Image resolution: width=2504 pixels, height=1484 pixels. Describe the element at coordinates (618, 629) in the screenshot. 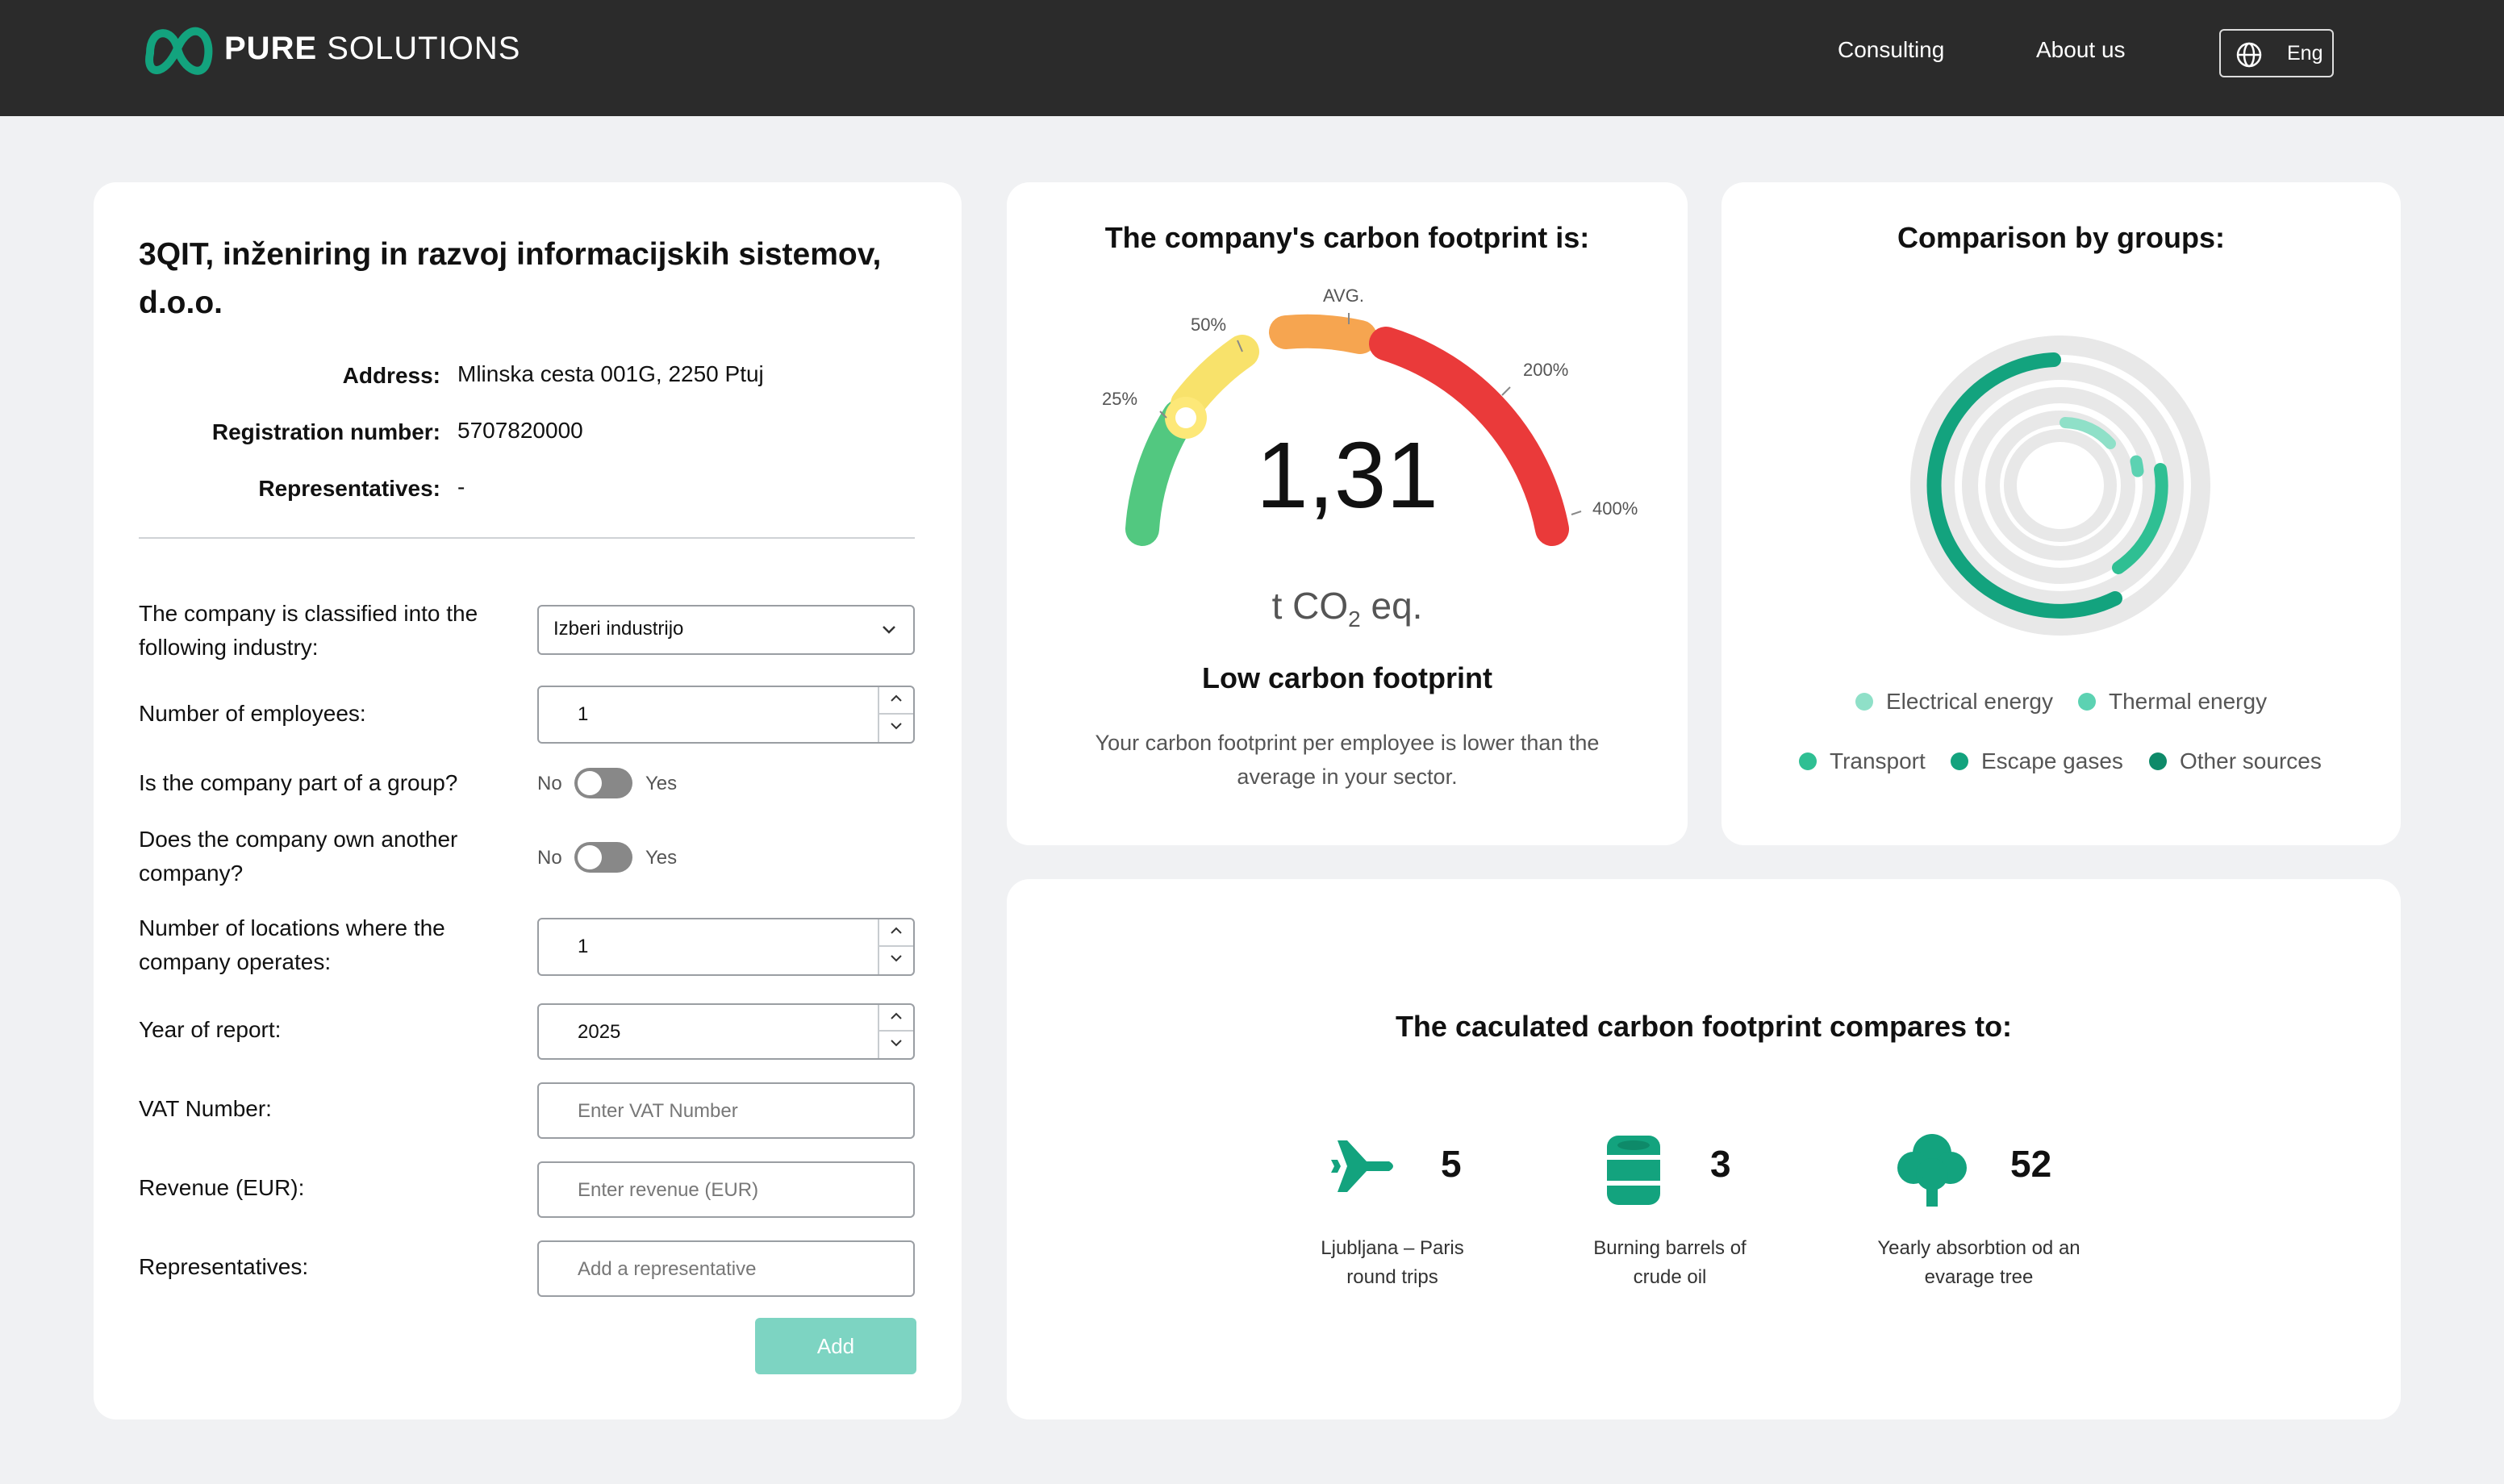

I see `industry-select-value: Izberi industrijo` at that location.